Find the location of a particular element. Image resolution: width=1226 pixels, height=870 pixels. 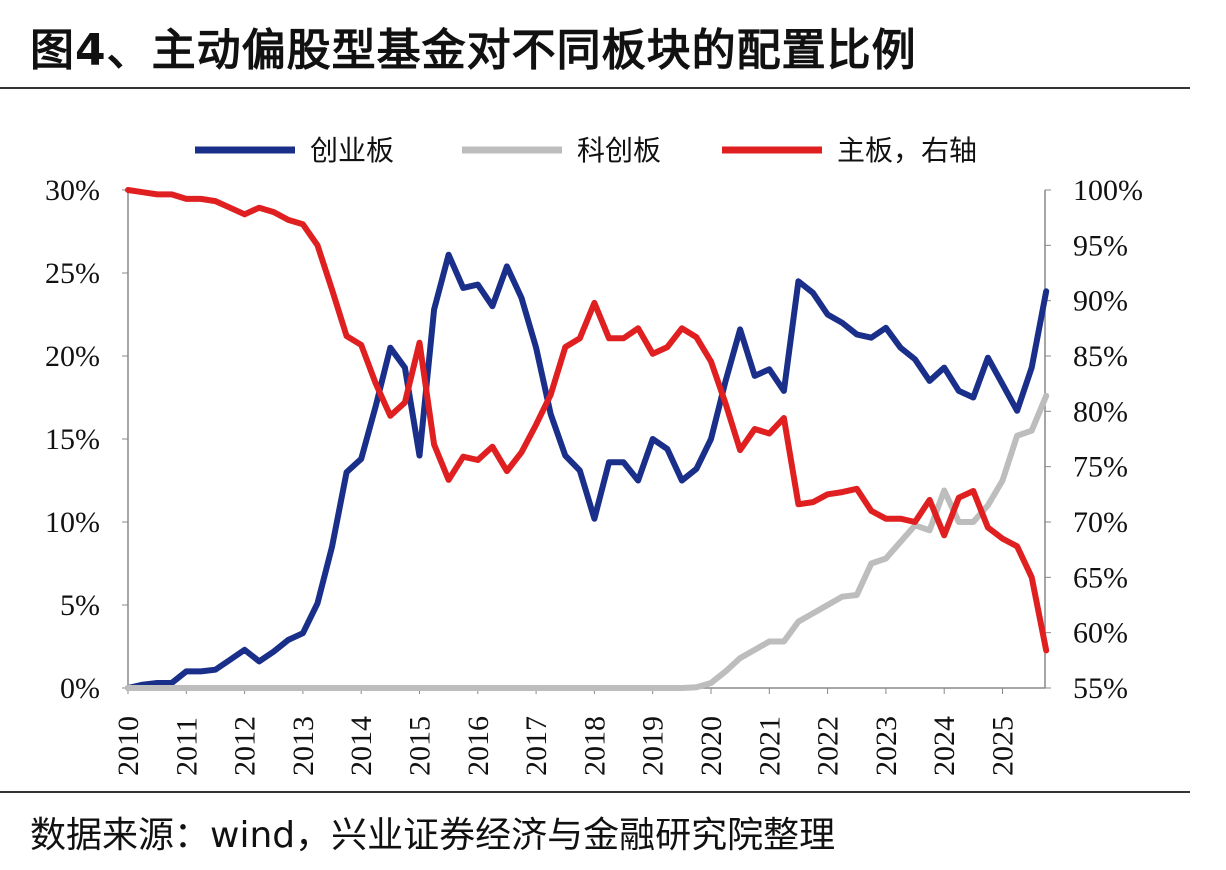

right-tick-label: 60% is located at coordinates (1100, 633).